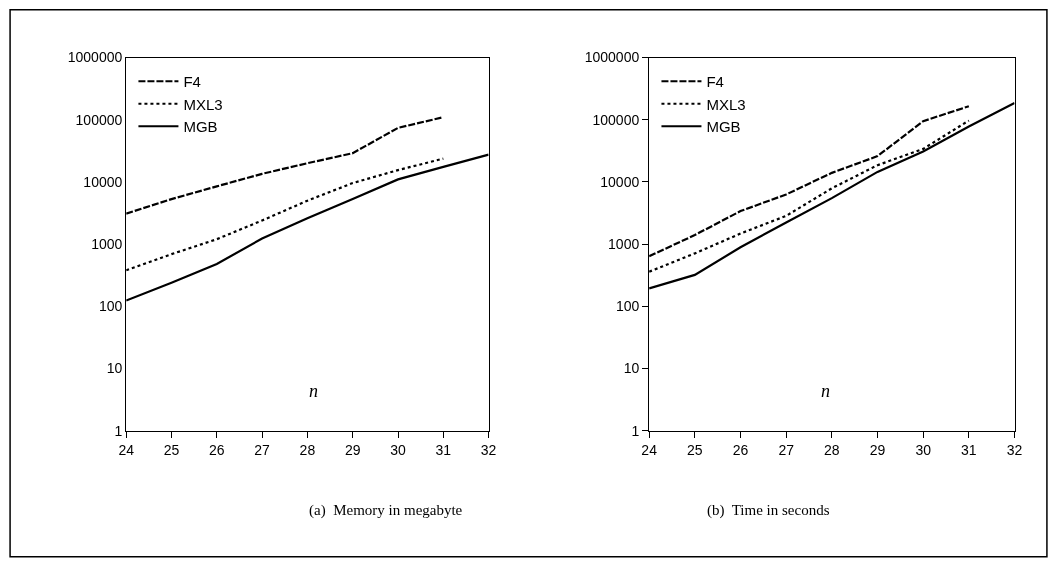 Image resolution: width=1057 pixels, height=567 pixels. I want to click on text: (b) Time in seconds, so click(768, 510).